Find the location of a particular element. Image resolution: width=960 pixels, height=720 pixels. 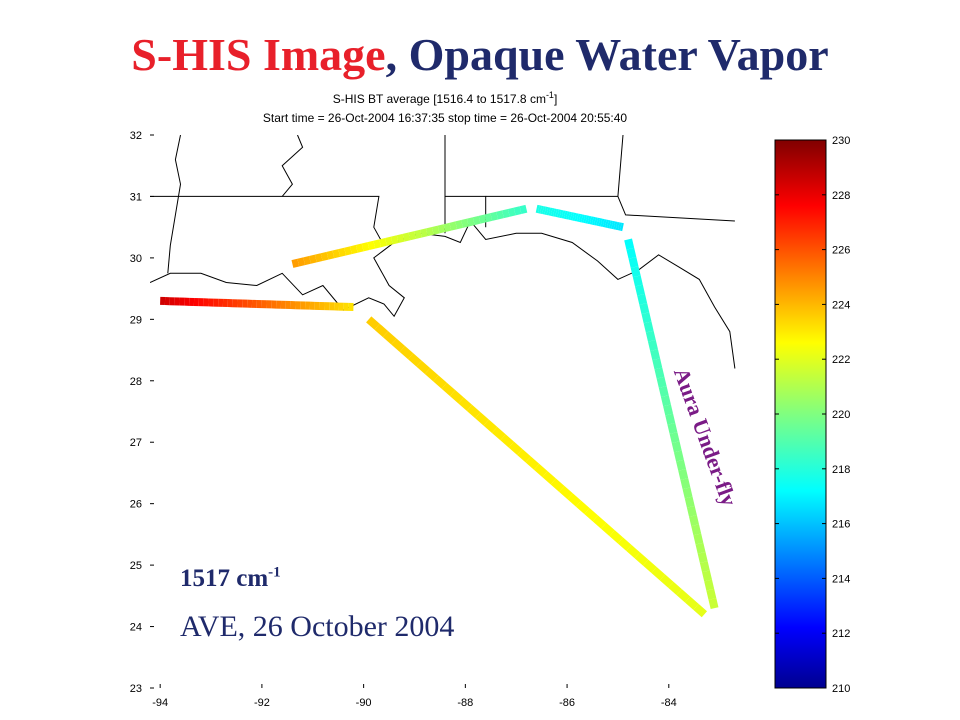

chart-title-close: ] is located at coordinates (555, 99).